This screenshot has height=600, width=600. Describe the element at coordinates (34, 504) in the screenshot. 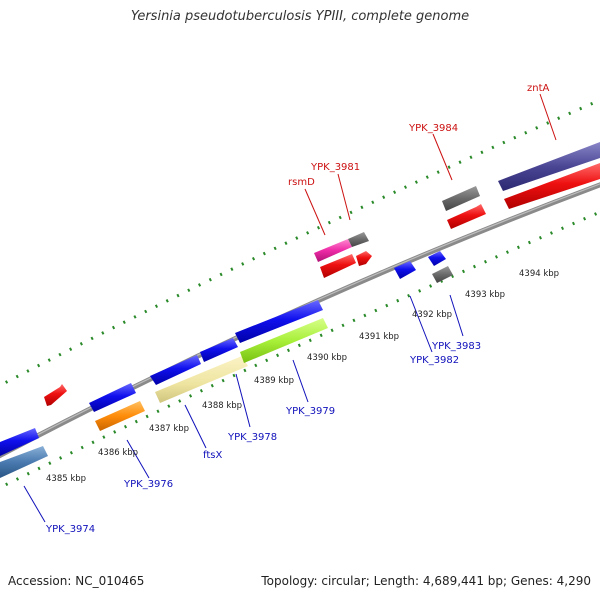

I see `ypk3974-leader` at that location.